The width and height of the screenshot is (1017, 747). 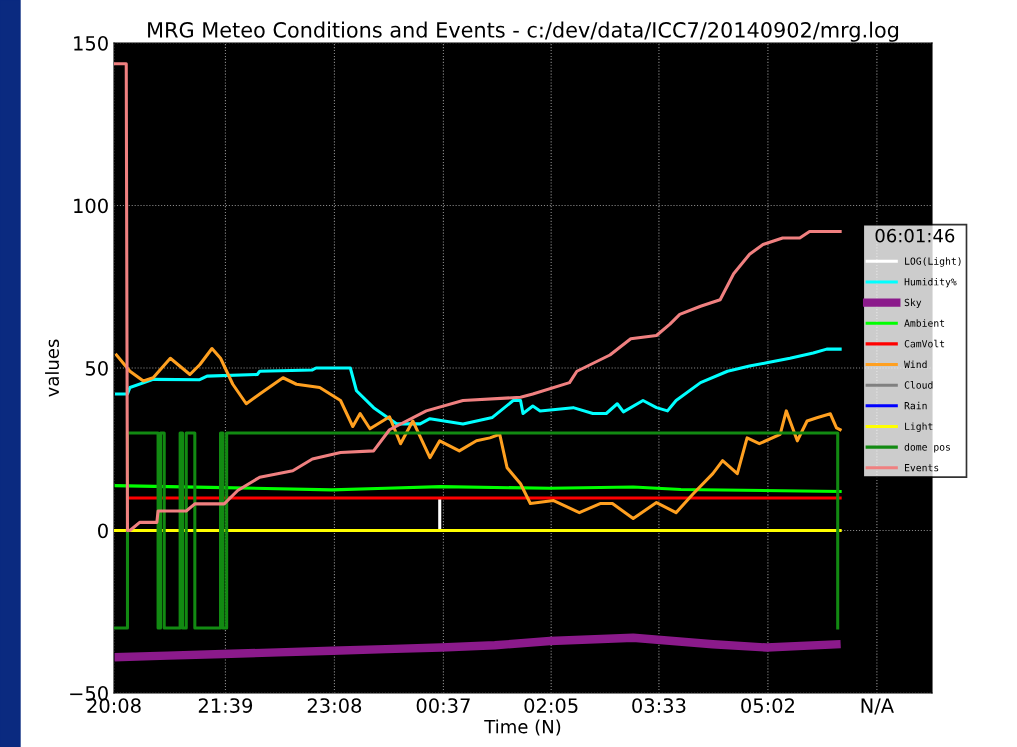 I want to click on line-series, so click(x=478, y=386).